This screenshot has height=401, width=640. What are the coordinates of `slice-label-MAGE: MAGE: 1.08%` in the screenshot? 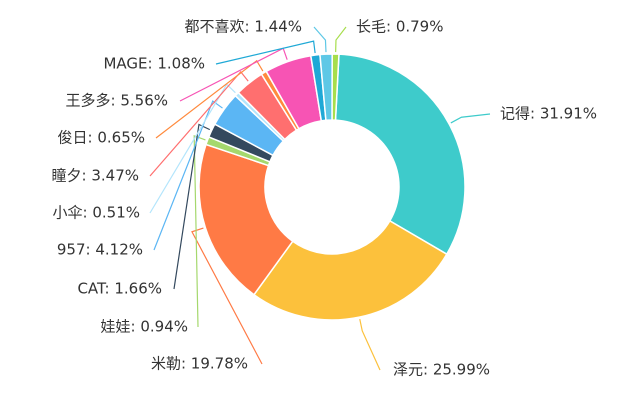 It's located at (154, 64).